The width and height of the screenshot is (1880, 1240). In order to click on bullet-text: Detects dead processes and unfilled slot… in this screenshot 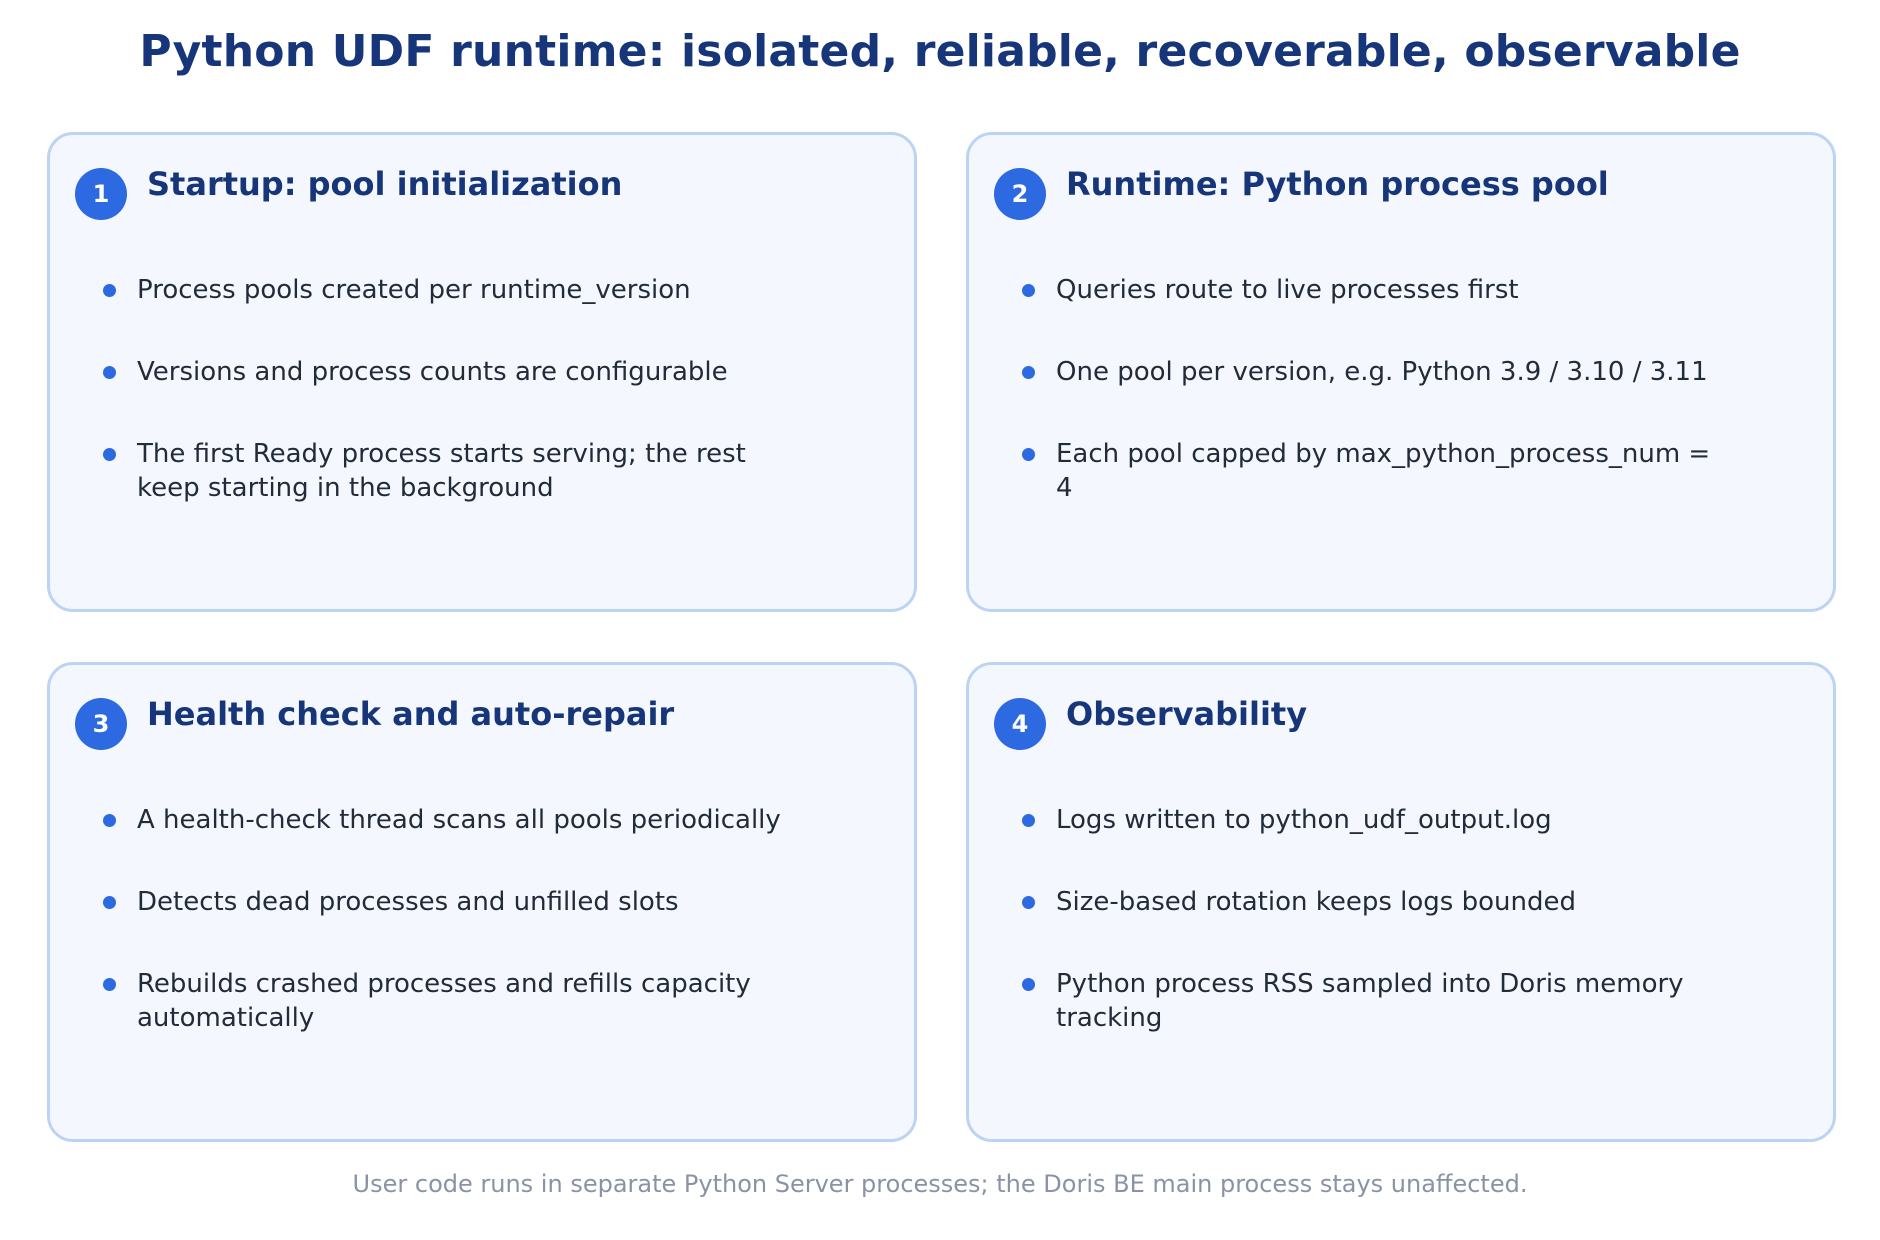, I will do `click(408, 902)`.